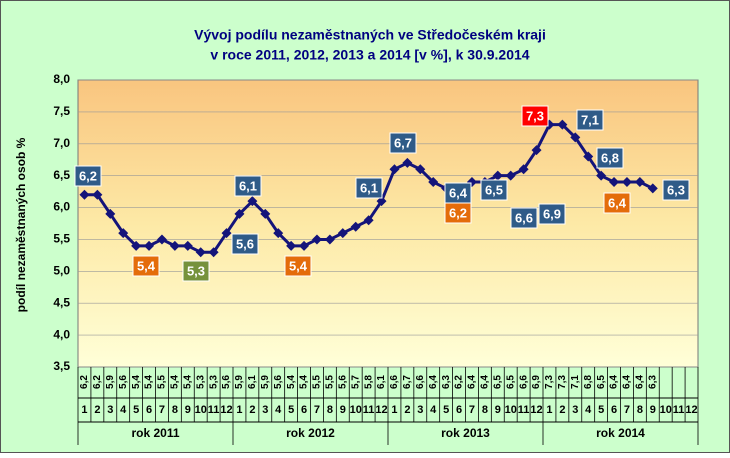 The image size is (730, 458). I want to click on annotation: 6,2, so click(458, 212).